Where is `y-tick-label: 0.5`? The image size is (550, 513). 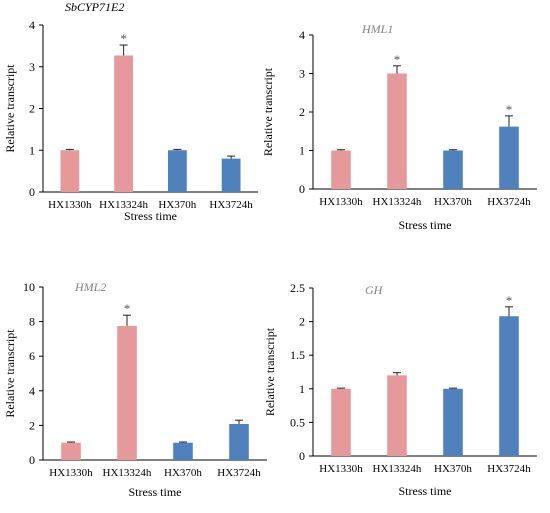
y-tick-label: 0.5 is located at coordinates (297, 422).